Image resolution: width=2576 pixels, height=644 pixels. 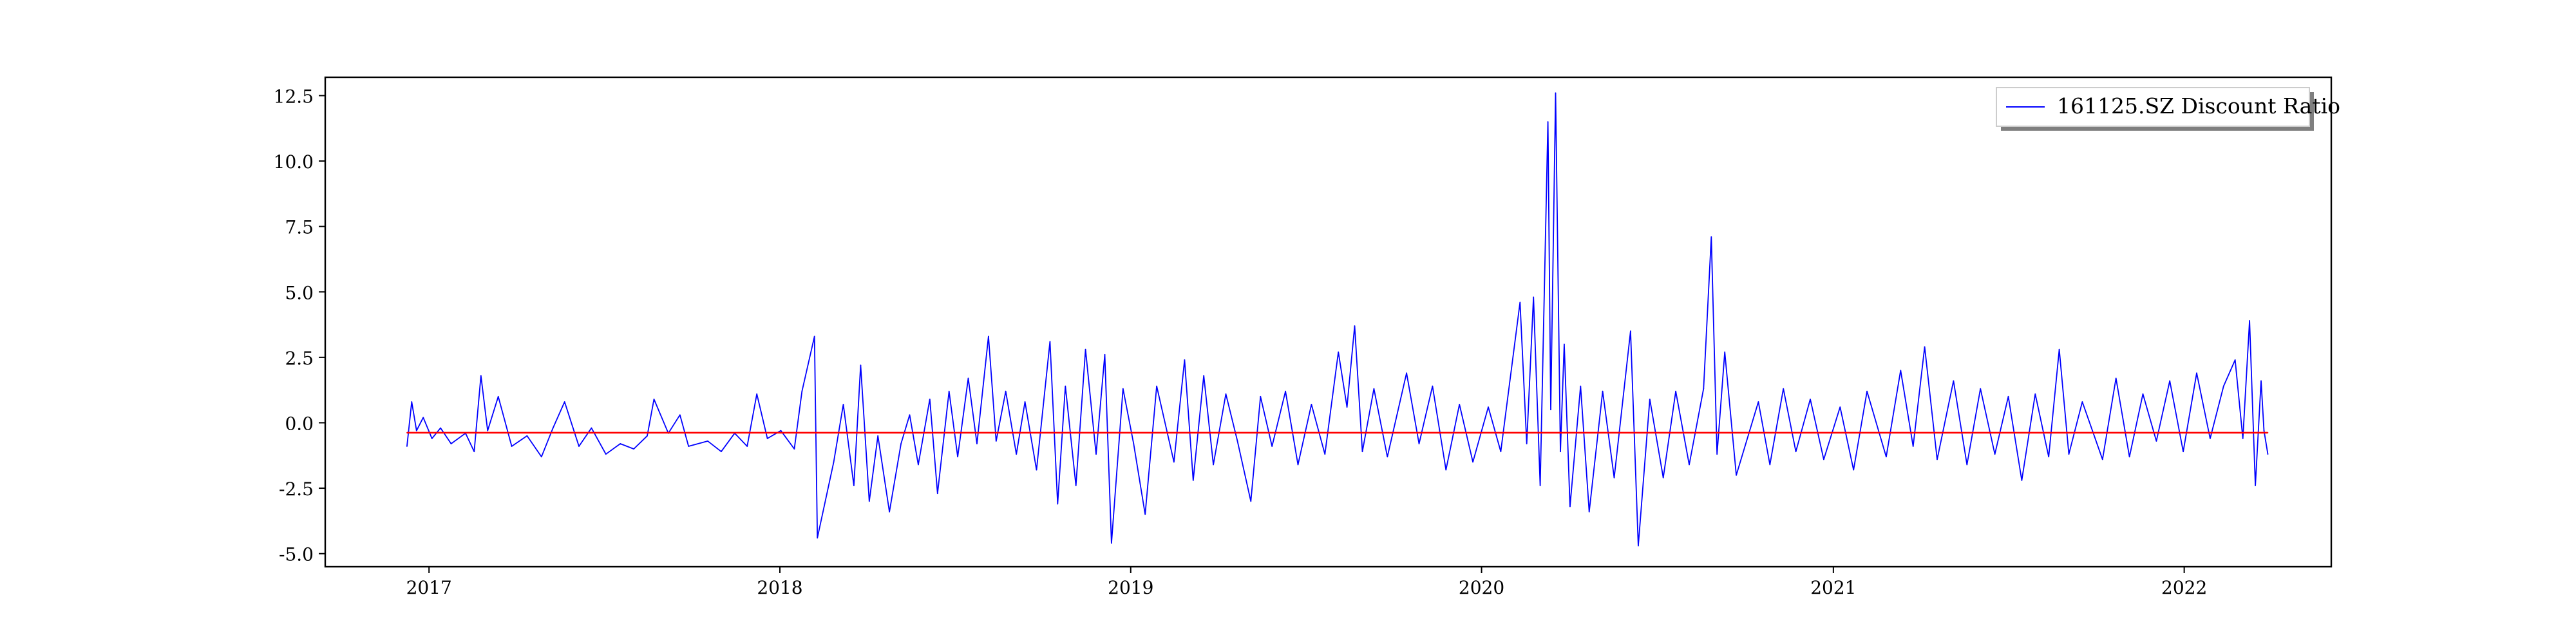 I want to click on x-tick-label: 2017, so click(x=429, y=587).